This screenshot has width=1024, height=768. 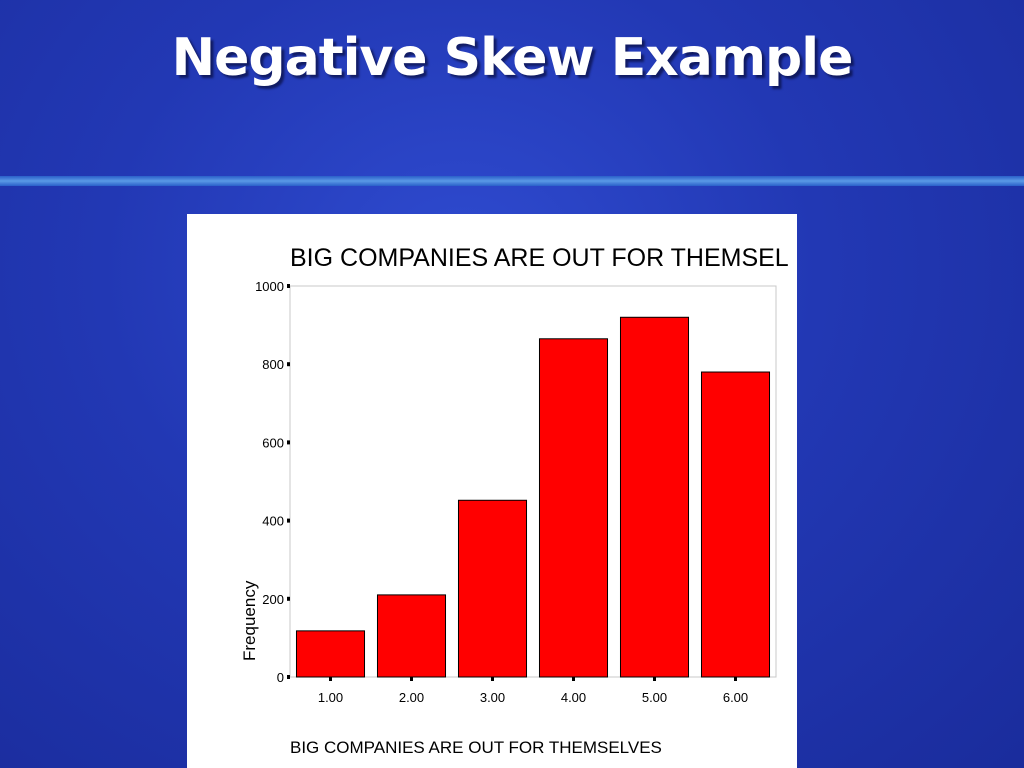 I want to click on x-tick-label: 6.00, so click(x=735, y=697).